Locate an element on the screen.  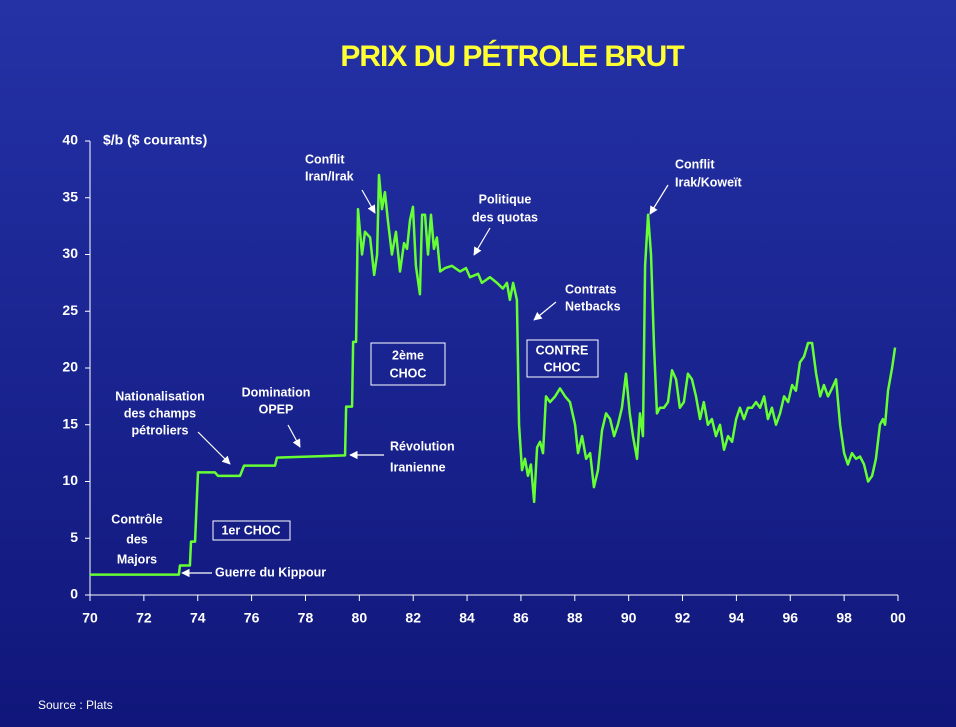
annotation: Iranienne is located at coordinates (418, 467).